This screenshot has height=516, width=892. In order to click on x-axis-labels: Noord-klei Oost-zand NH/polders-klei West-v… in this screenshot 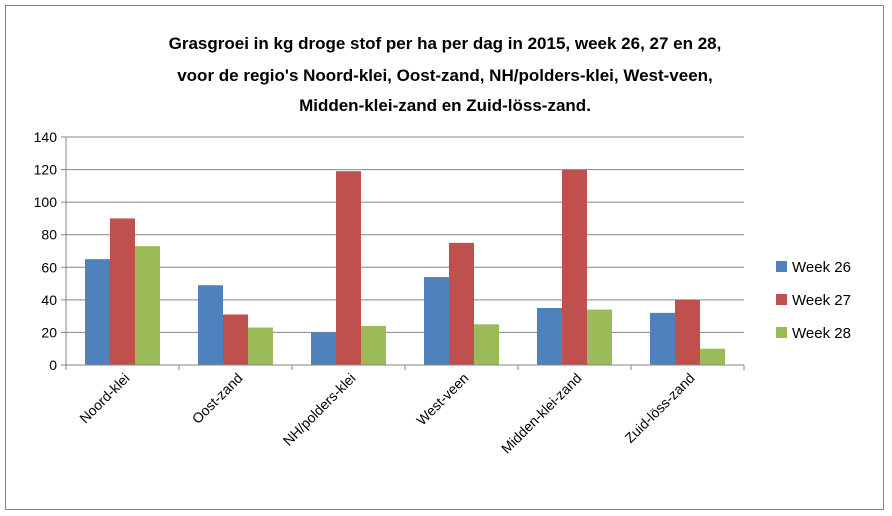, I will do `click(386, 413)`.